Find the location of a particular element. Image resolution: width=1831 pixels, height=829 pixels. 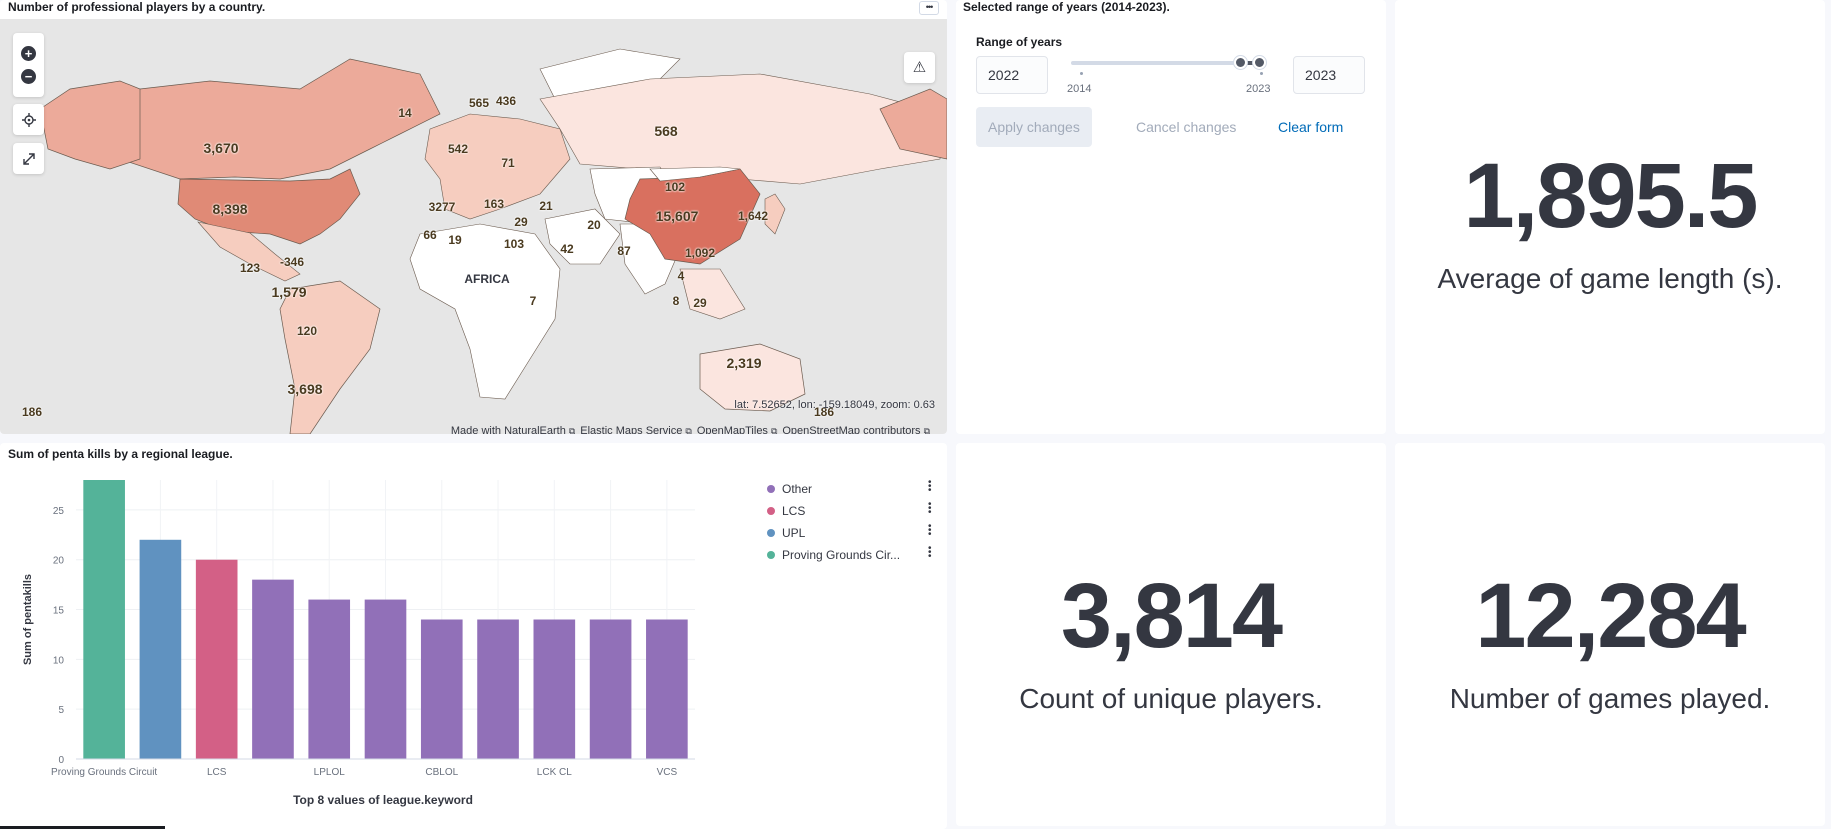

legend-label: Other is located at coordinates (797, 489).